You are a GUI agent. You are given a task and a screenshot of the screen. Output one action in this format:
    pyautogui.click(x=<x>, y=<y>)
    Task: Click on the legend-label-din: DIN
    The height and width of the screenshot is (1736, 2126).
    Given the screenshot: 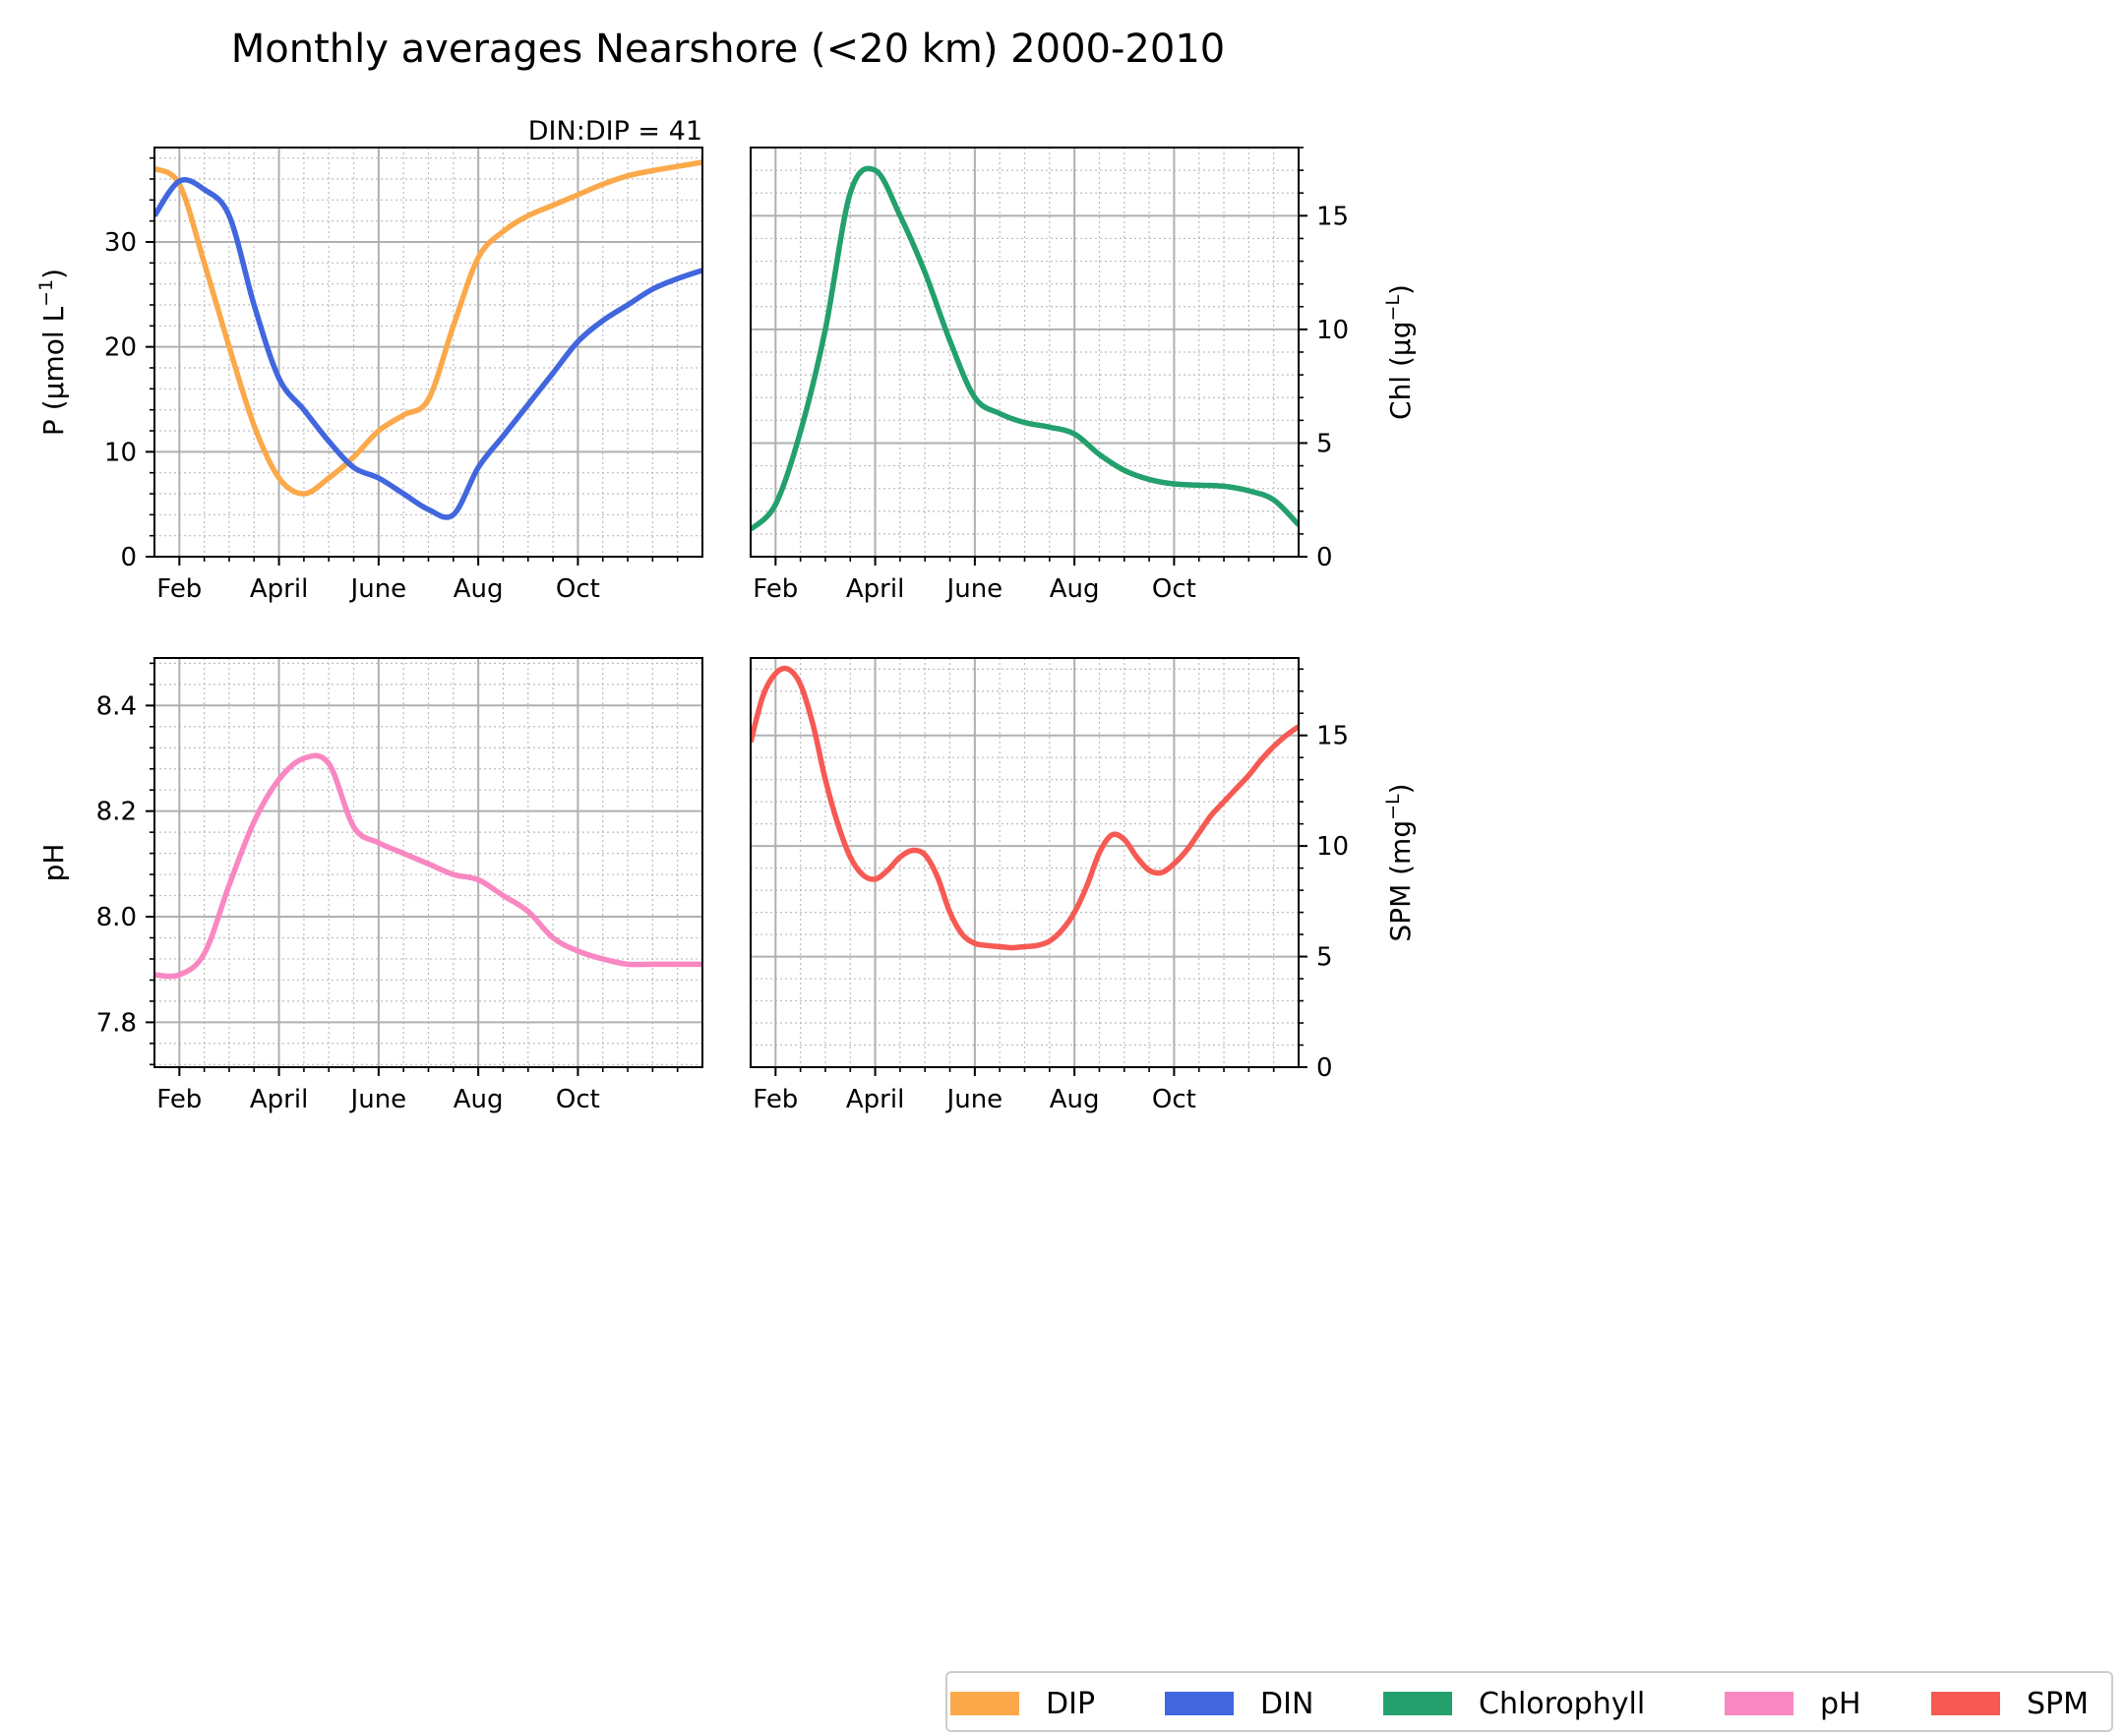 What is the action you would take?
    pyautogui.click(x=1286, y=1704)
    